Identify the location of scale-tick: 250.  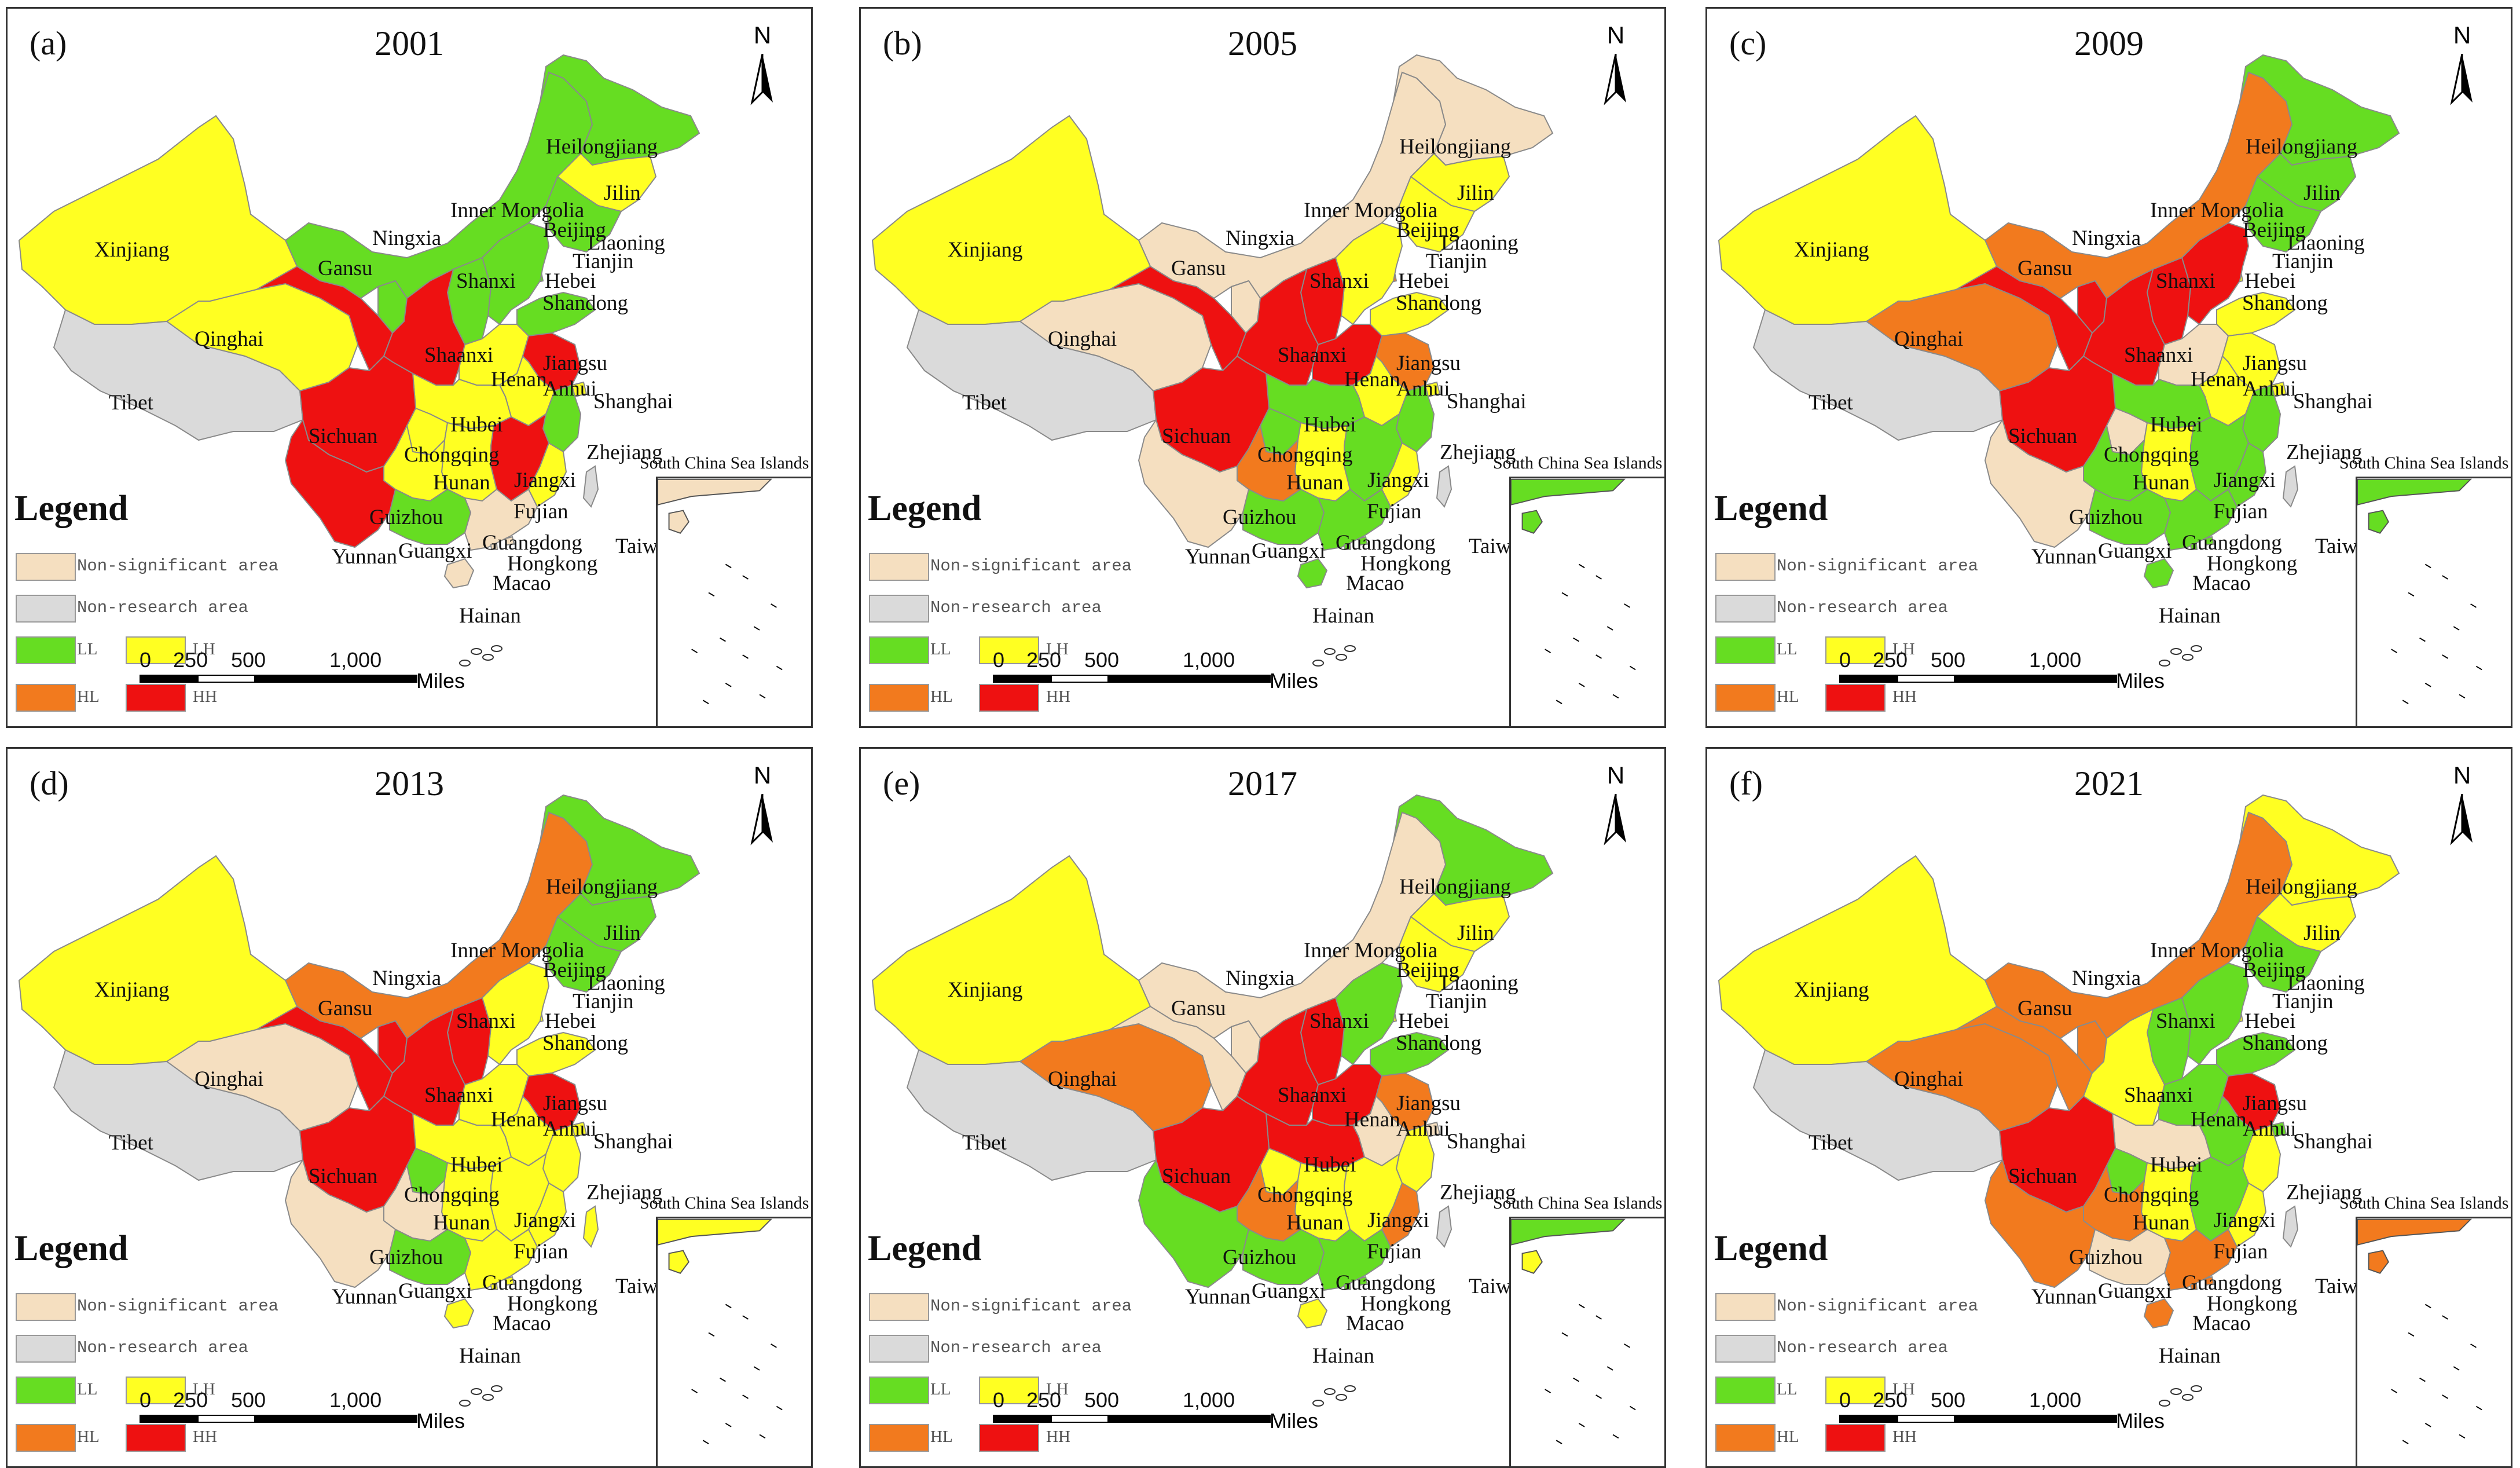
(190, 1400).